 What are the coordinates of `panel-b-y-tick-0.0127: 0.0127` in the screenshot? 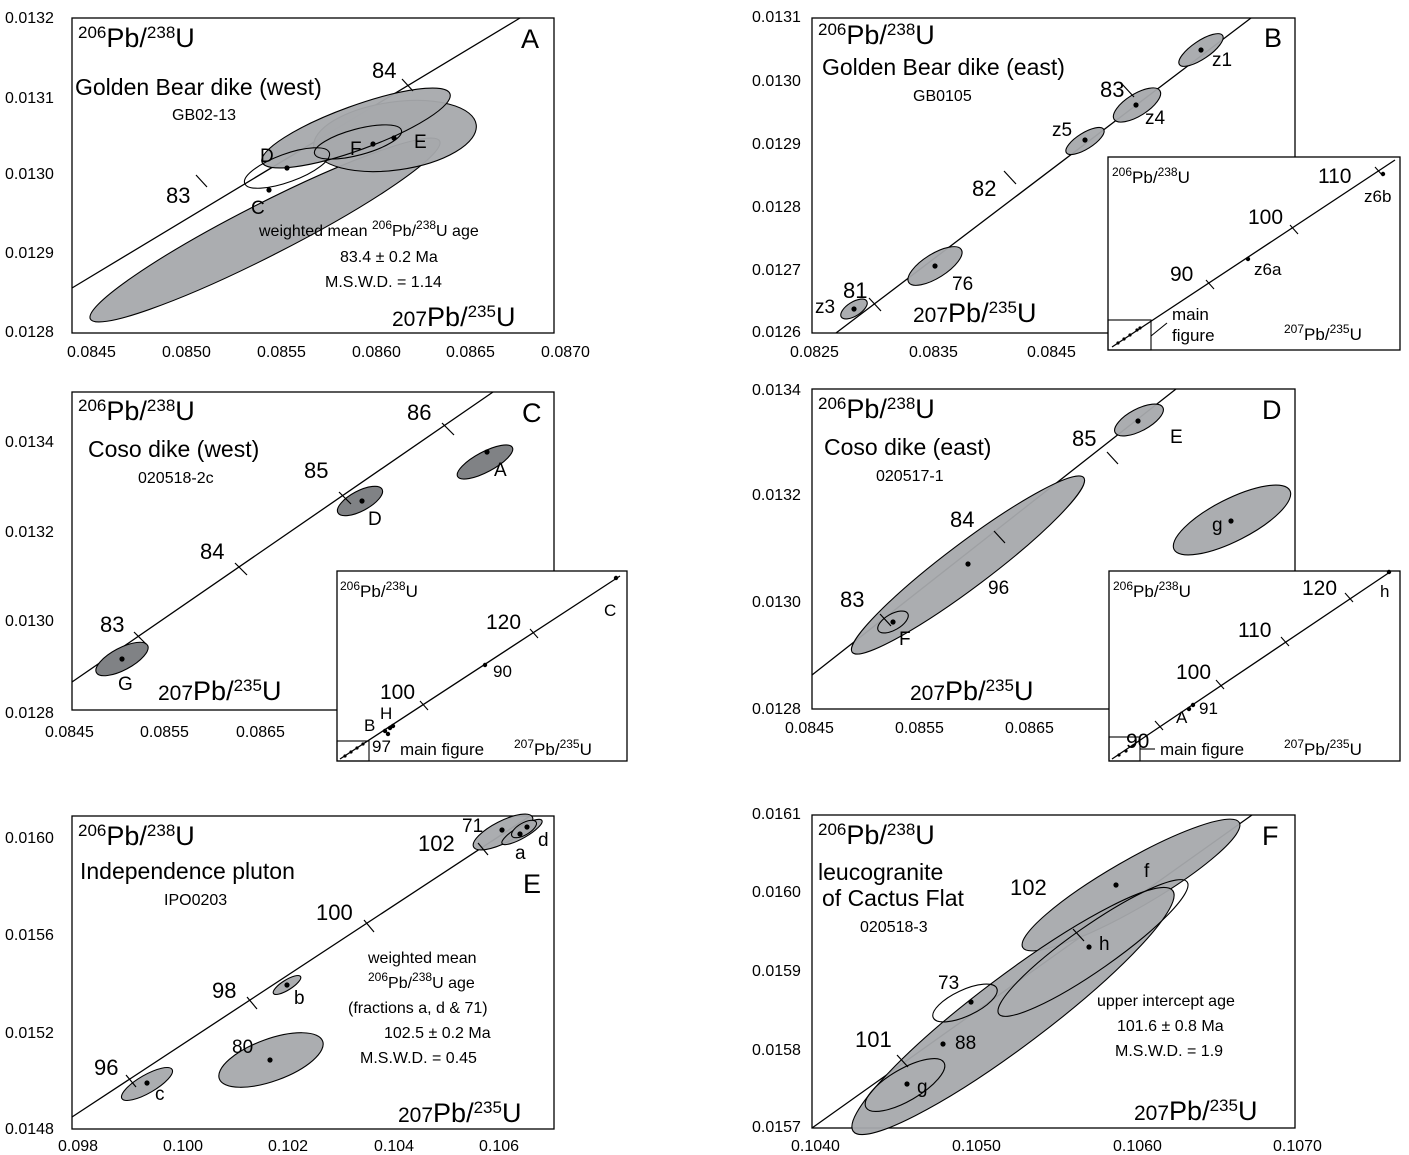 It's located at (776, 270).